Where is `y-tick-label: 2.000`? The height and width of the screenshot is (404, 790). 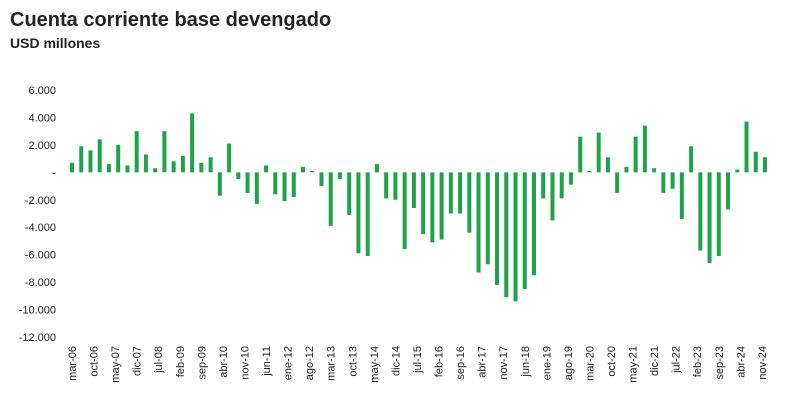
y-tick-label: 2.000 is located at coordinates (42, 146).